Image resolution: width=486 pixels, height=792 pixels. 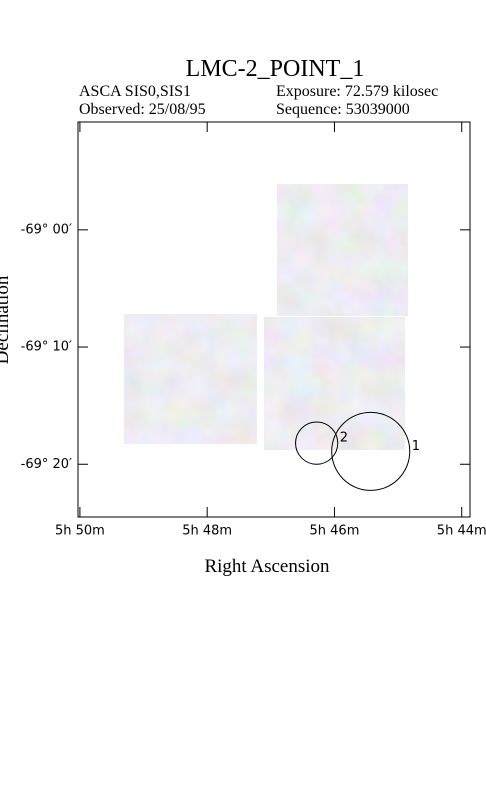 What do you see at coordinates (142, 109) in the screenshot?
I see `observed: Observed: 25/08/95` at bounding box center [142, 109].